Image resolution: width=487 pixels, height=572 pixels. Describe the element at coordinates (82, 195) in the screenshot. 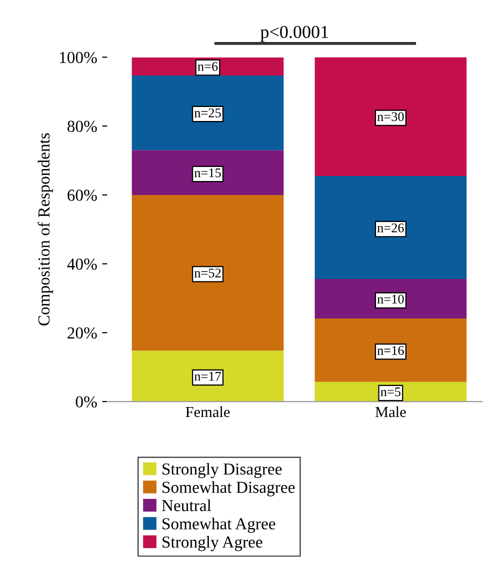

I see `y-tick-label: 60%` at that location.